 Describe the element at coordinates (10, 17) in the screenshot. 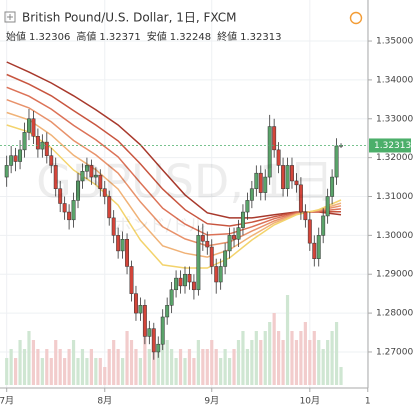

I see `expand-icon` at that location.